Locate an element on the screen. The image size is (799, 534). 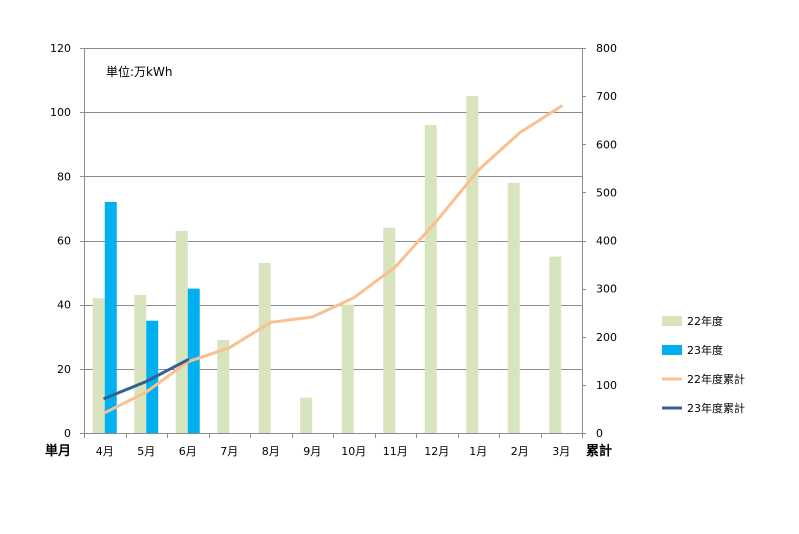
y-left-tick-label: 20 is located at coordinates (64, 369).